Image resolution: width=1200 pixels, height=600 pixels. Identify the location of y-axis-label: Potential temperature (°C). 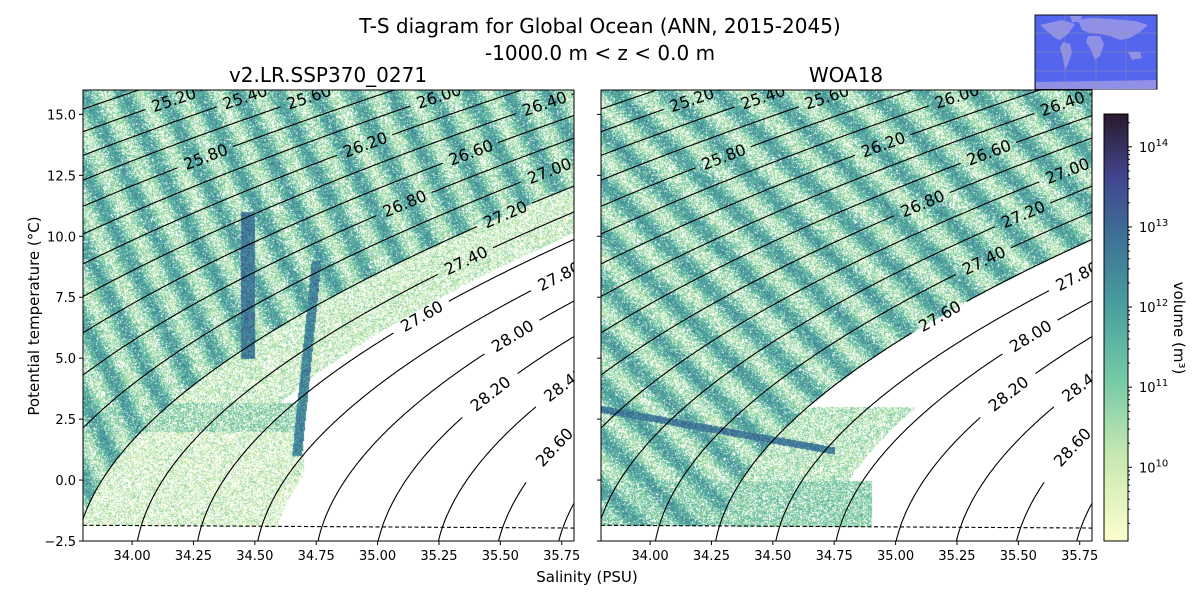
(34, 315).